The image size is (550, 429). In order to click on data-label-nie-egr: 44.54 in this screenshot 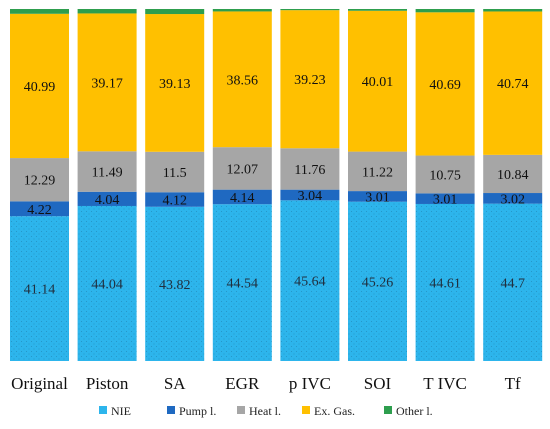, I will do `click(243, 284)`.